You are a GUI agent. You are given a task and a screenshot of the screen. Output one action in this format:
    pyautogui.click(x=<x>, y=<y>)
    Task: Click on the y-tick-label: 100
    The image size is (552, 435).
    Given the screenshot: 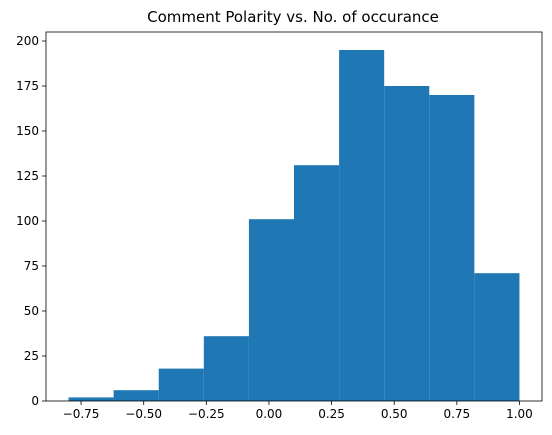 What is the action you would take?
    pyautogui.click(x=27, y=221)
    